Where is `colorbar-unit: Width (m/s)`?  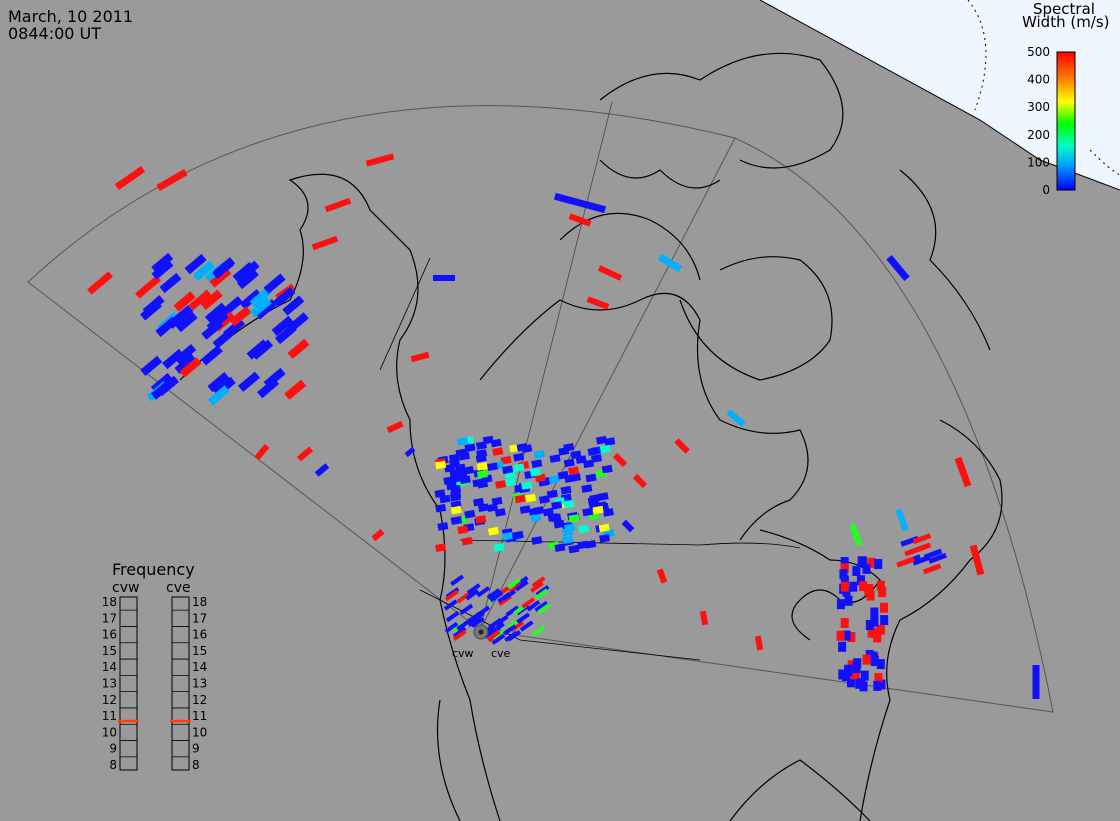
colorbar-unit: Width (m/s) is located at coordinates (1066, 22).